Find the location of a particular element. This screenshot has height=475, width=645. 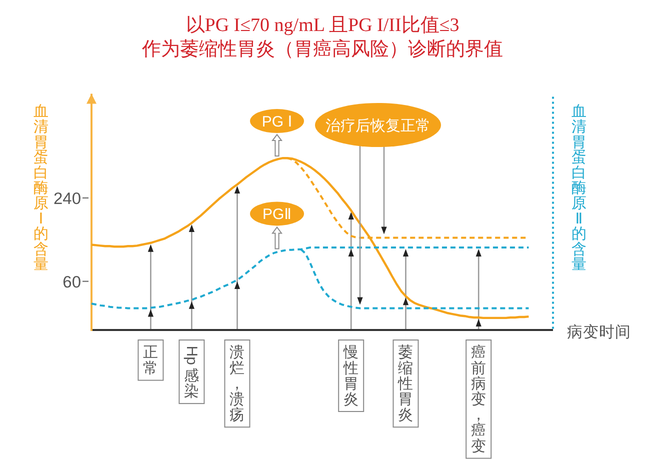

x-tick-label: 溃烂，溃疡 is located at coordinates (237, 384).